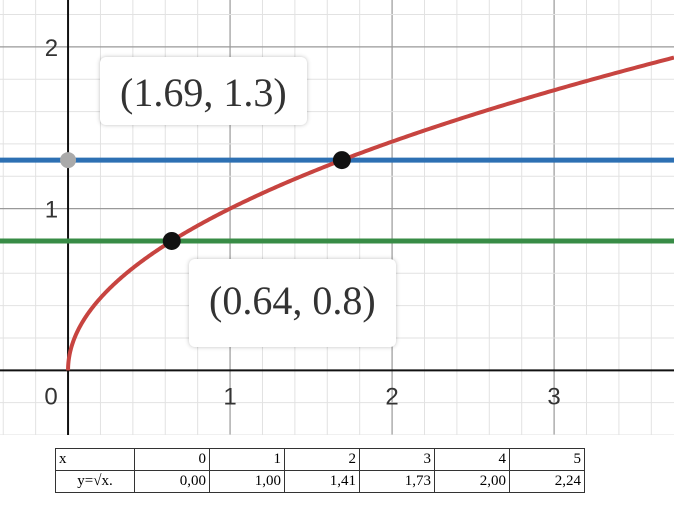 Image resolution: width=692 pixels, height=510 pixels. Describe the element at coordinates (391, 396) in the screenshot. I see `x-tick-label: 2` at that location.